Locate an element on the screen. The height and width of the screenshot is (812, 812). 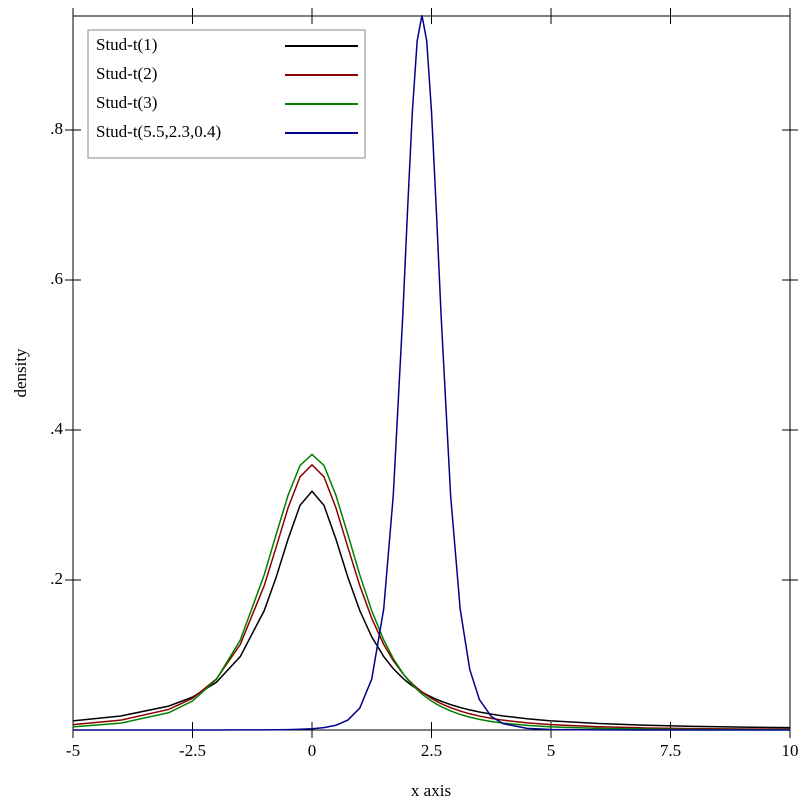
y-tick-label: .6 is located at coordinates (56, 278).